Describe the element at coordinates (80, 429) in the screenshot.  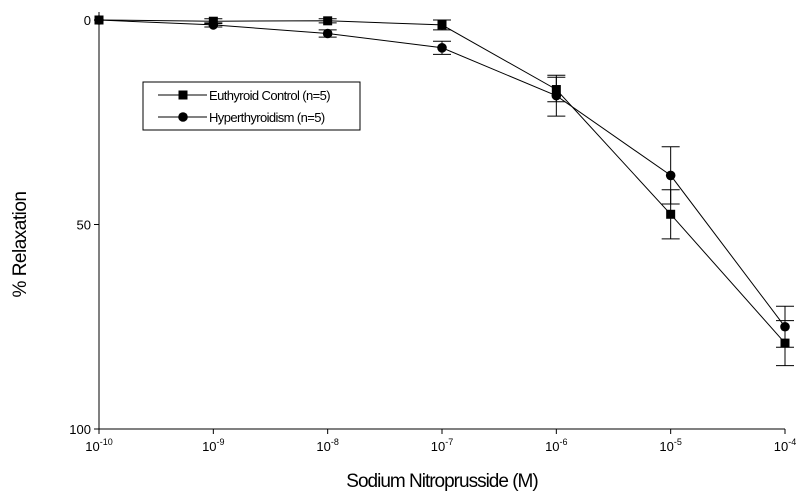
I see `y-tick-label: 100` at that location.